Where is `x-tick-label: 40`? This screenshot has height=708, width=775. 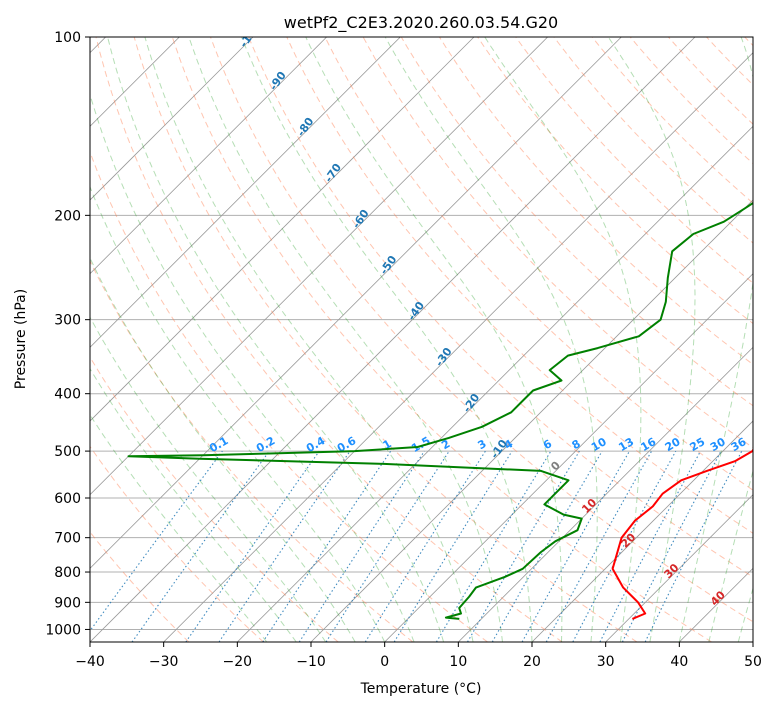
x-tick-label: 40 is located at coordinates (679, 662).